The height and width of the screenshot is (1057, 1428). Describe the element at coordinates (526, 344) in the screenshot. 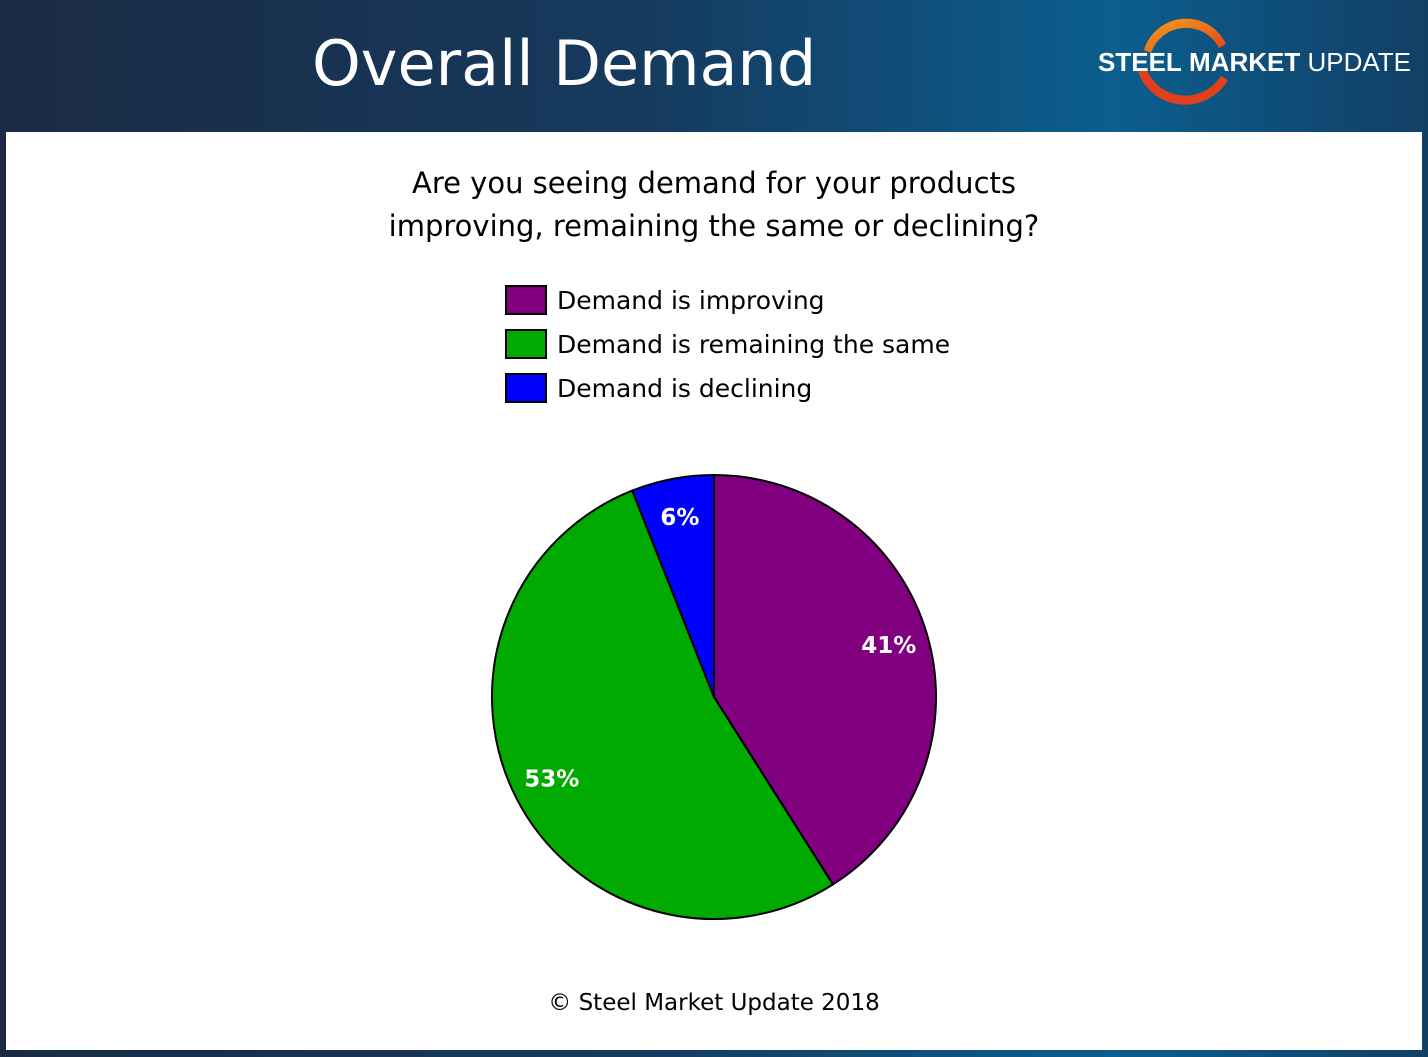

I see `legend-swatch-same` at that location.